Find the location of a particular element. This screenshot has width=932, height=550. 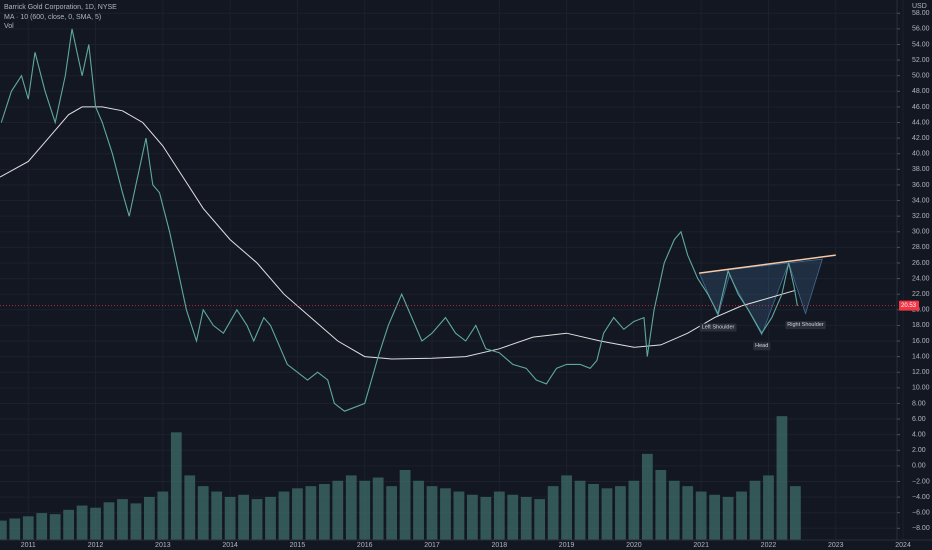

annotation: Head is located at coordinates (761, 346).